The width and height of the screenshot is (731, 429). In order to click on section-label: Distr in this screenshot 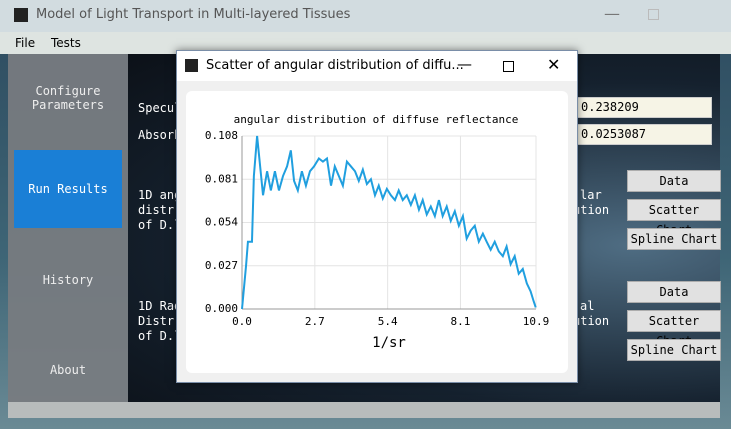, I will do `click(156, 321)`.